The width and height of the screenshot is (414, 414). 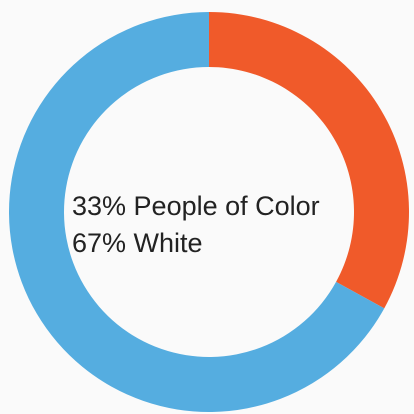 What do you see at coordinates (196, 206) in the screenshot?
I see `center-label-poc: 33% People of Color` at bounding box center [196, 206].